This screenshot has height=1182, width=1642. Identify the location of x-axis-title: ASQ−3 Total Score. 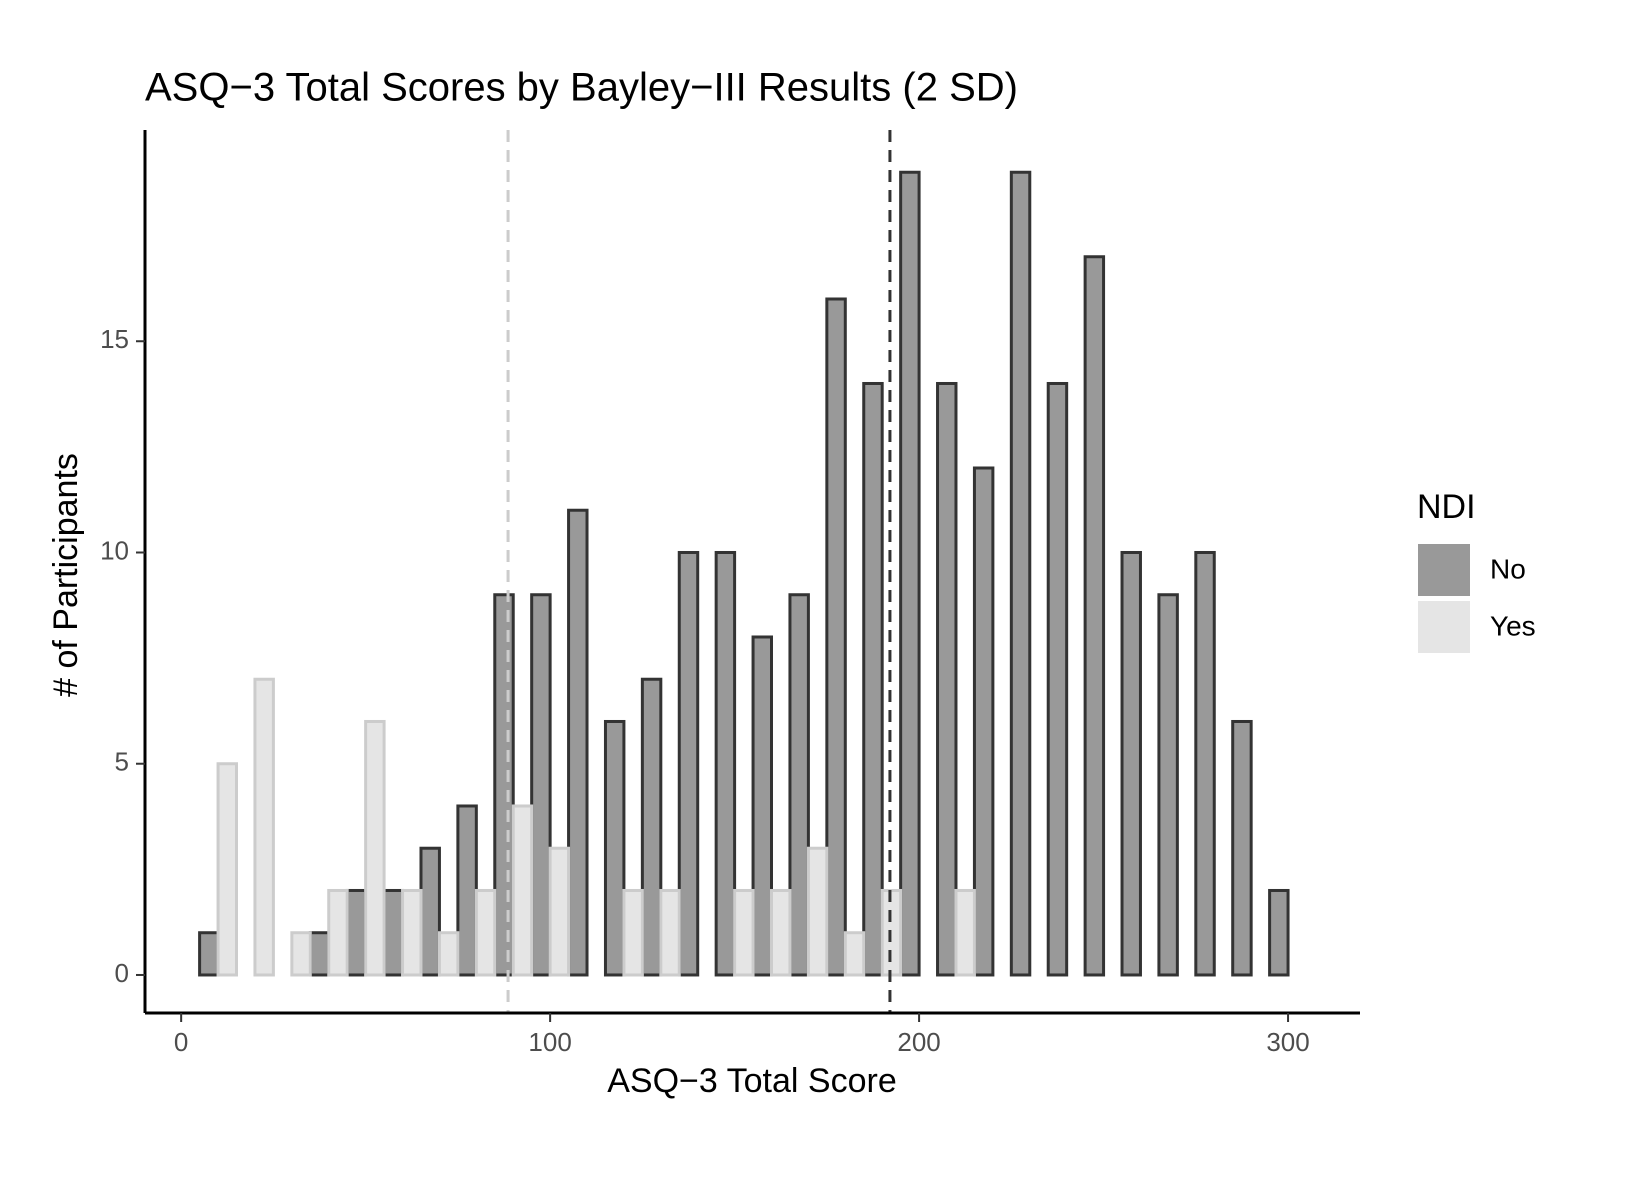
(751, 1081).